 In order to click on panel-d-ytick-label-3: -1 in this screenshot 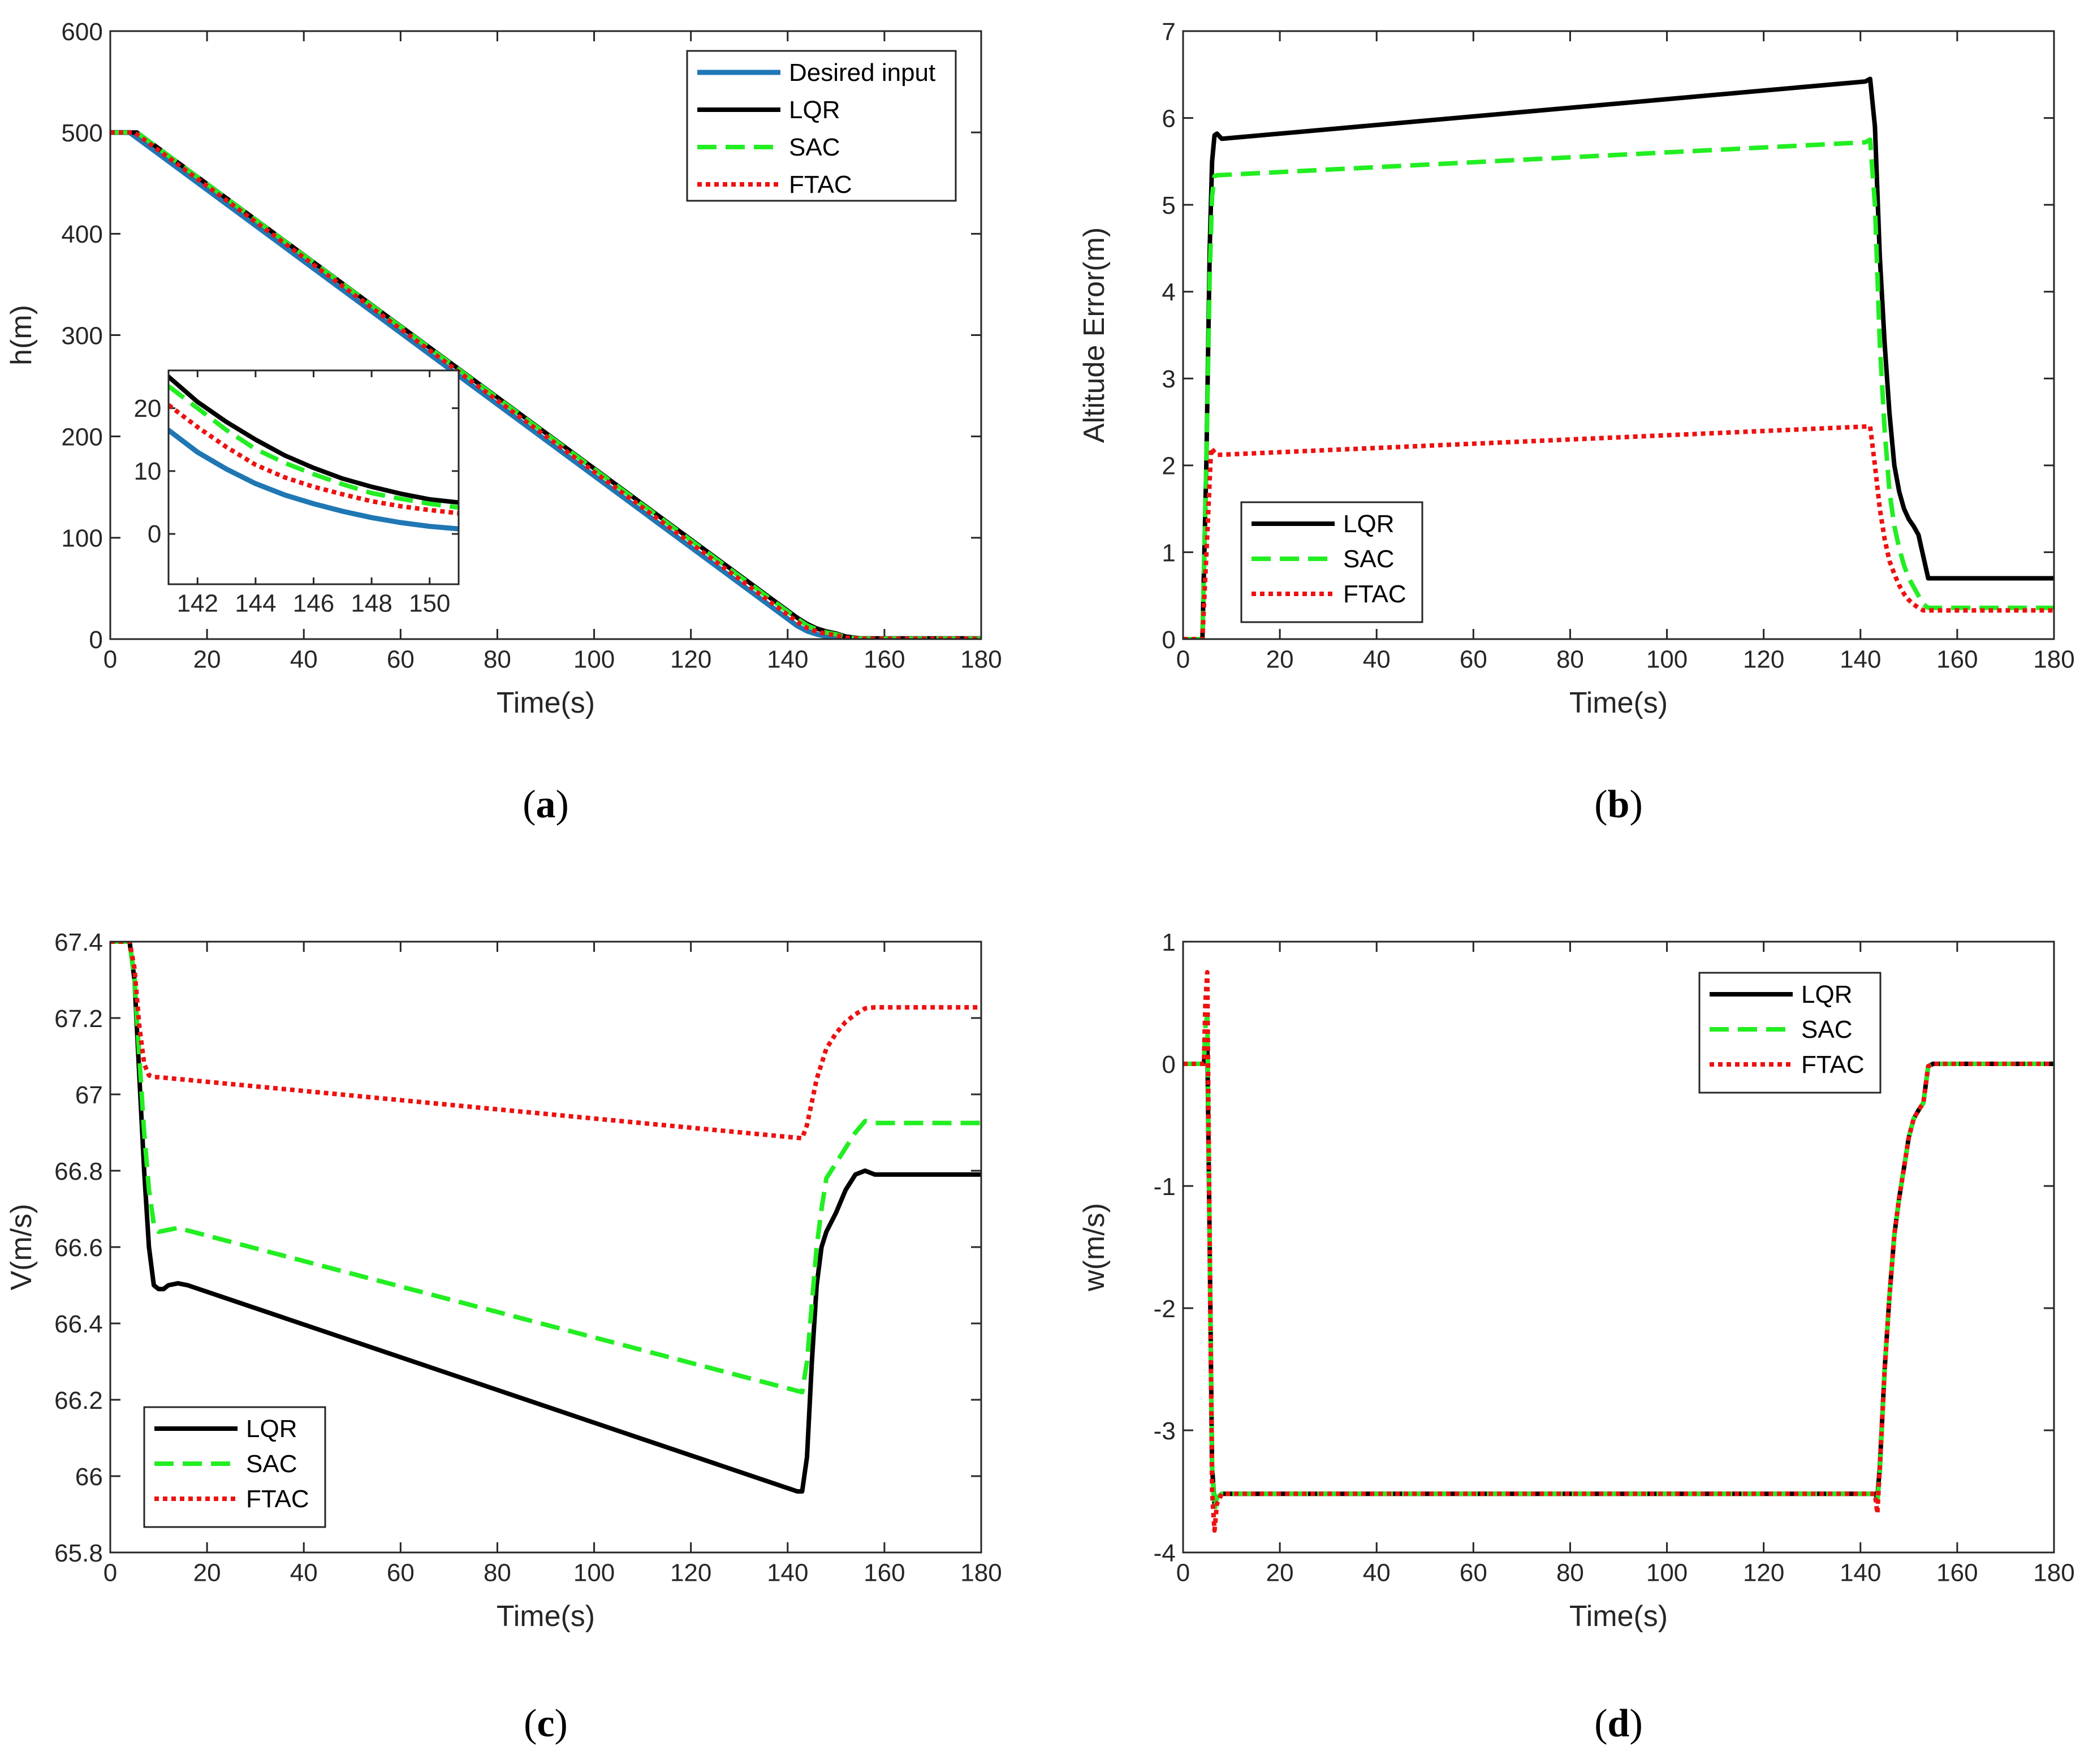, I will do `click(1165, 1187)`.